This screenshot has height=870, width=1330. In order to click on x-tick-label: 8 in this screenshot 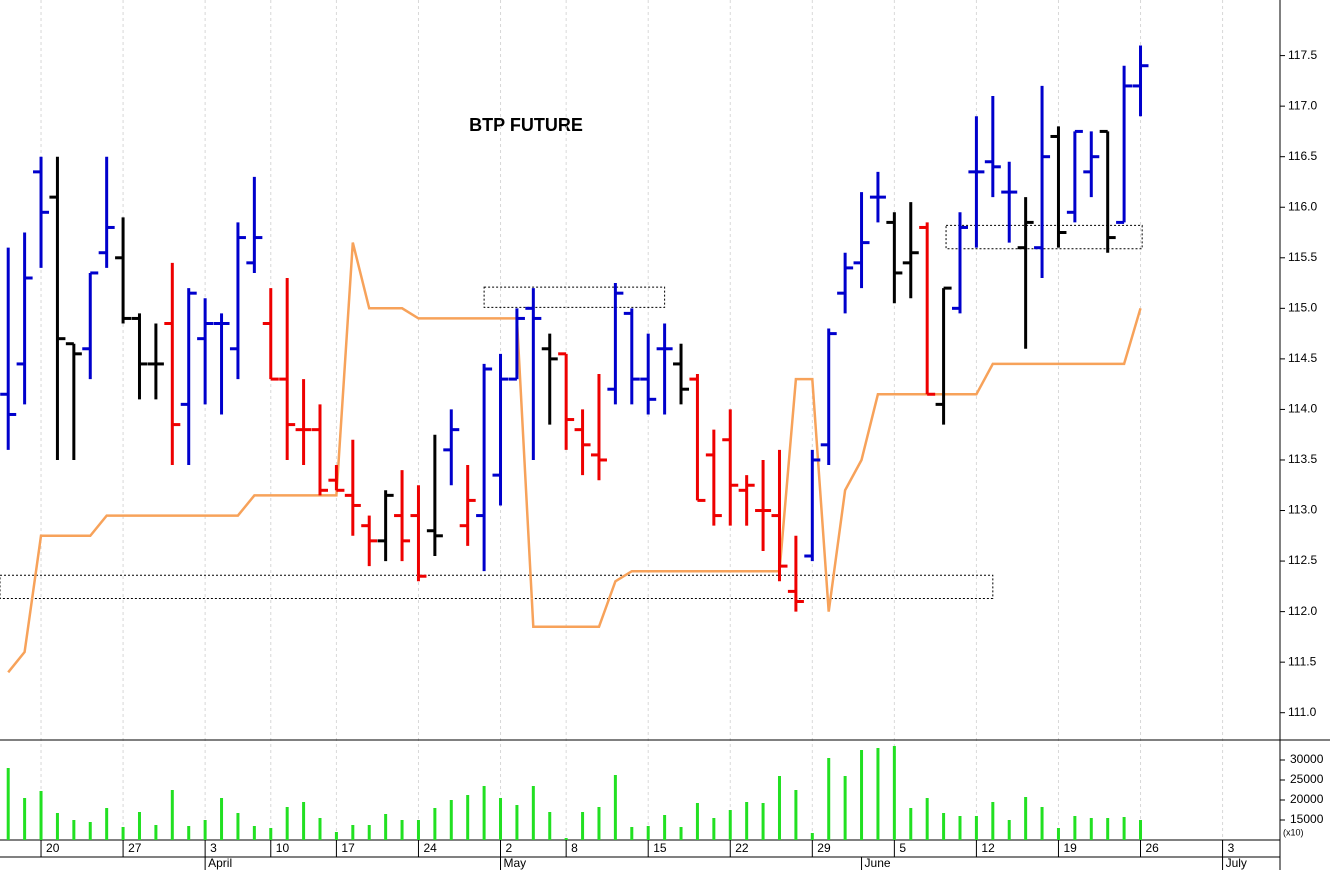, I will do `click(574, 848)`.